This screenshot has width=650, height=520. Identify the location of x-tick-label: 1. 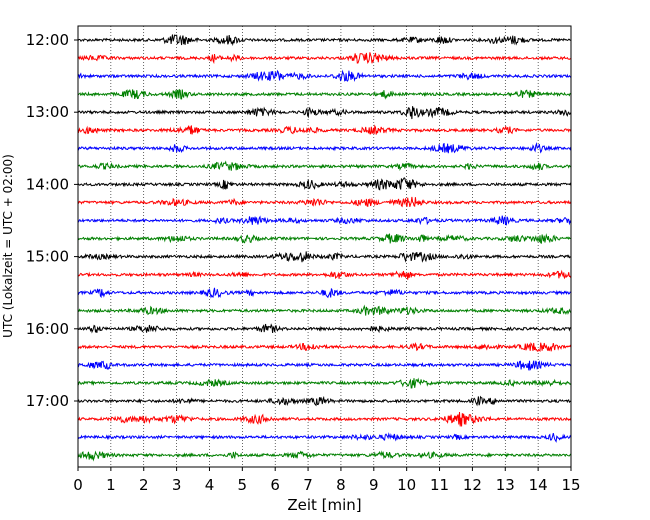
(111, 485).